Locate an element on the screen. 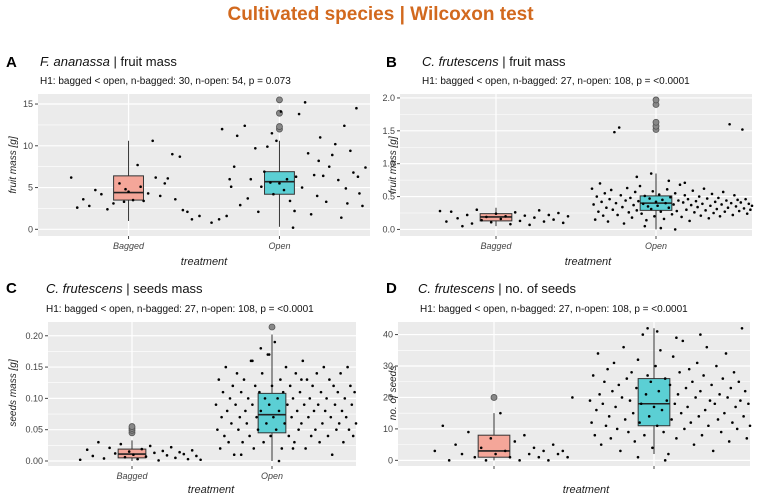 The width and height of the screenshot is (761, 502). panel-title: C. frutescens | no. of seeds is located at coordinates (497, 288).